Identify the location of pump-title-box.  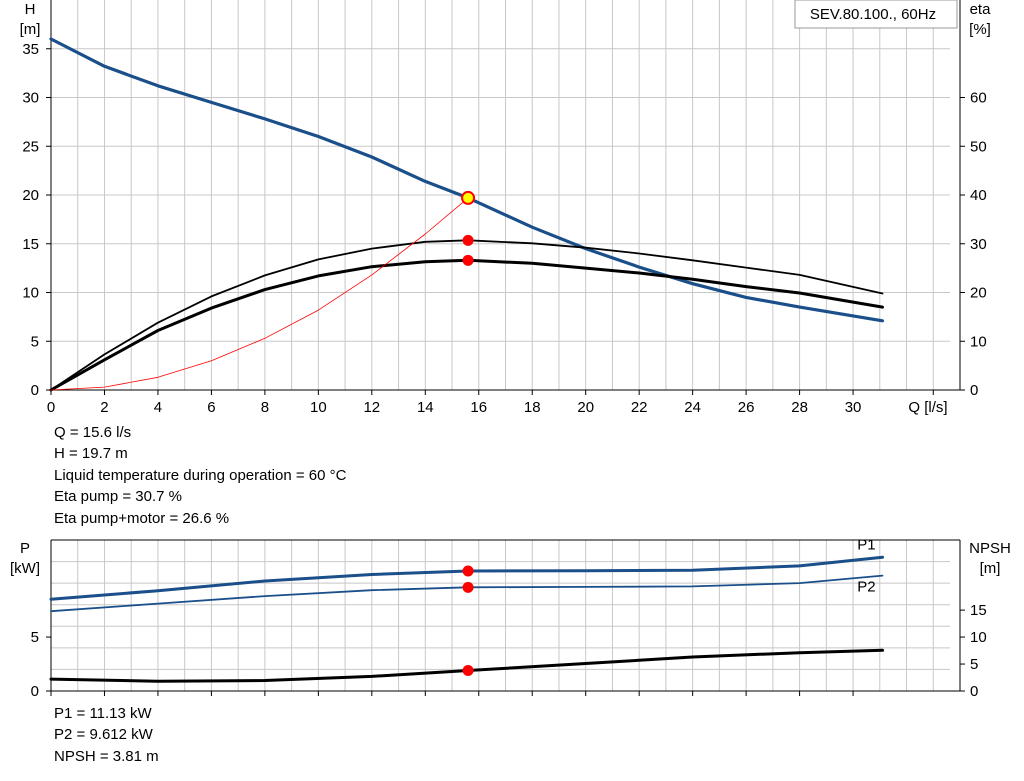
(876, 14).